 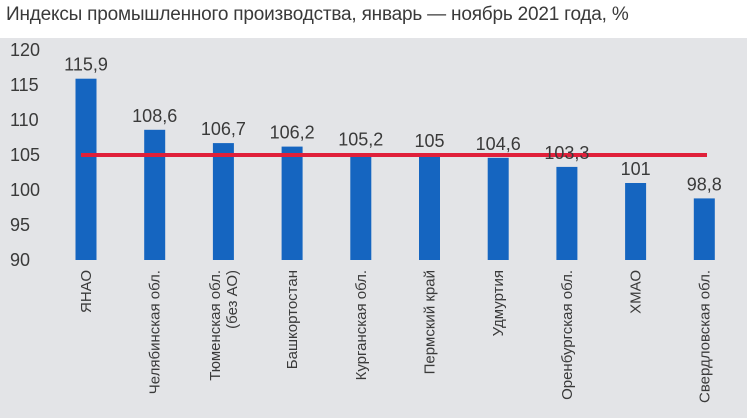 I want to click on data-label: 115,9, so click(x=86, y=65).